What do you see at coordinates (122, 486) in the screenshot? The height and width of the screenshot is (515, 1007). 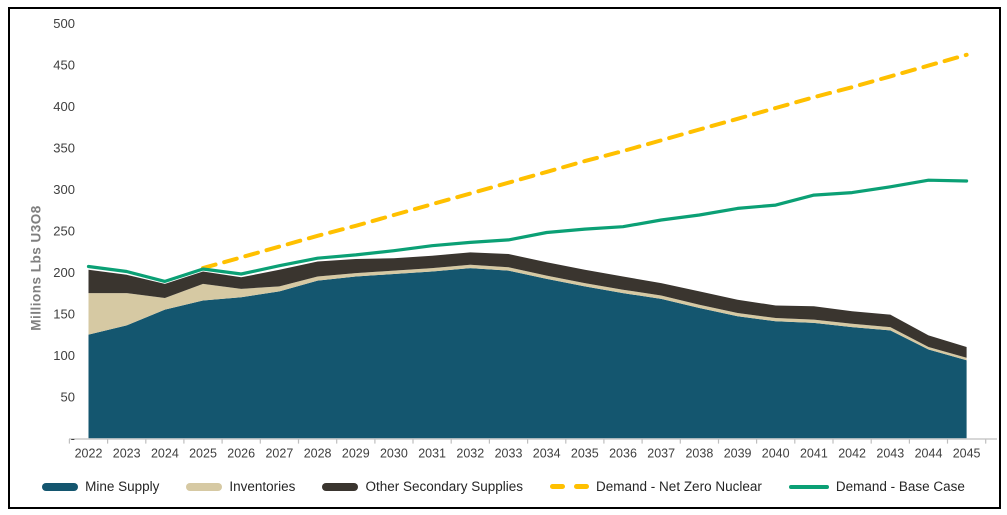 I see `legend-label: Mine Supply` at bounding box center [122, 486].